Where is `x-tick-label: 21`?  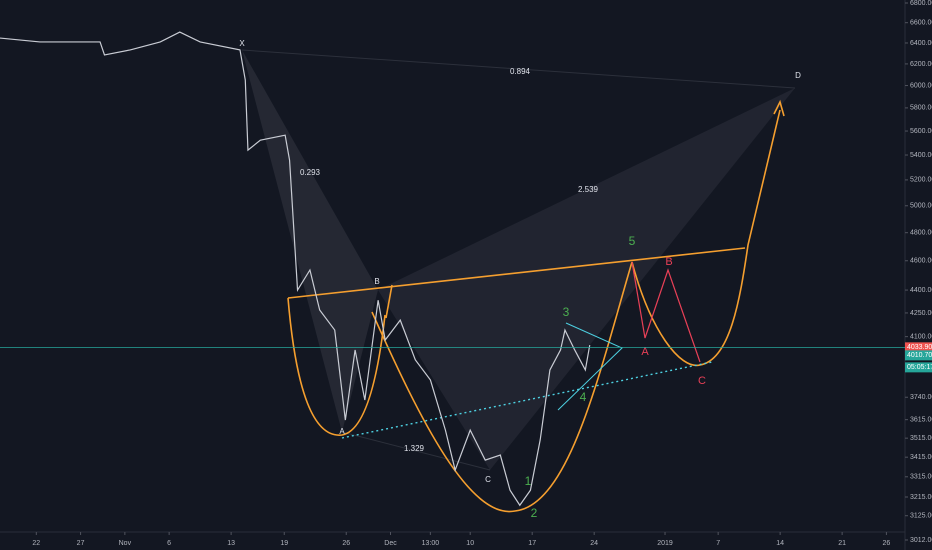 x-tick-label: 21 is located at coordinates (842, 543).